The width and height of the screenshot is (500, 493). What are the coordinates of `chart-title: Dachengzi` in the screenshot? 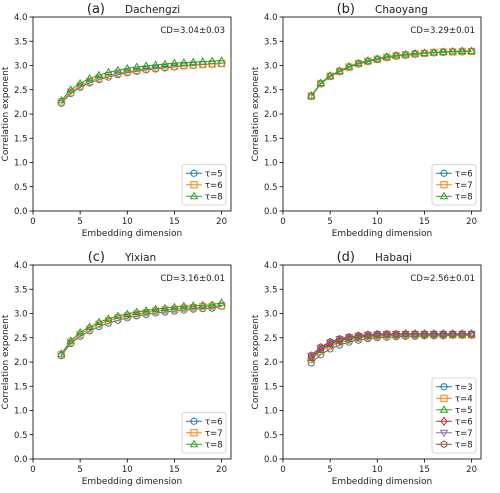 It's located at (152, 10).